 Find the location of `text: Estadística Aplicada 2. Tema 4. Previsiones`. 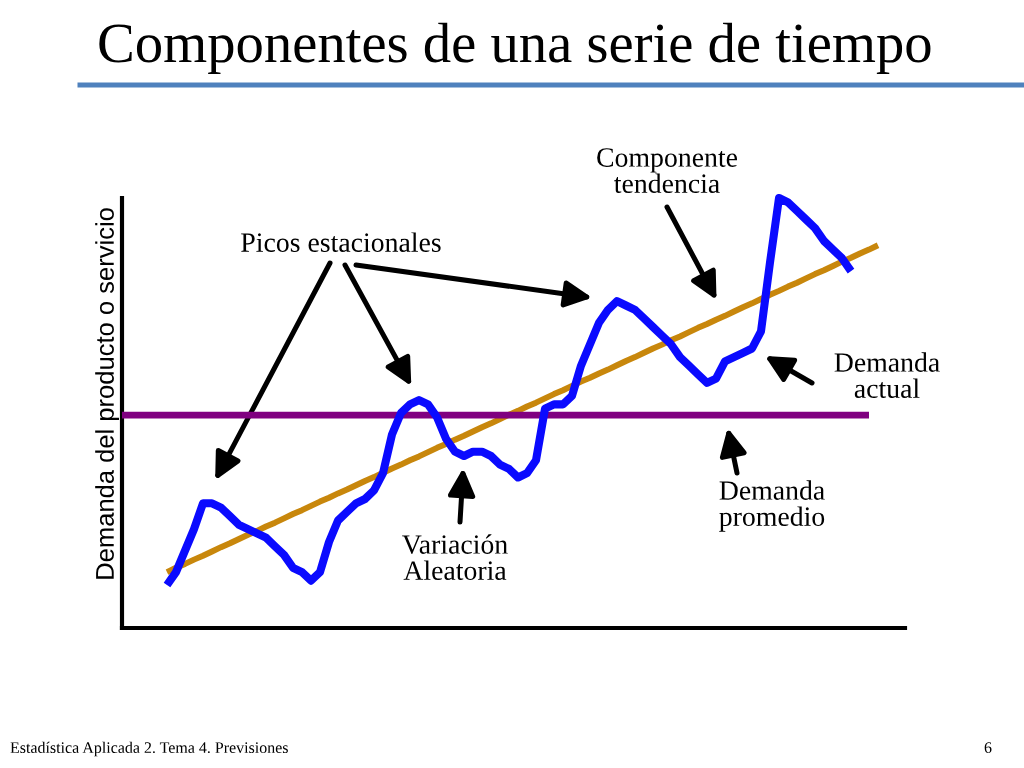

text: Estadística Aplicada 2. Tema 4. Previsiones is located at coordinates (149, 749).